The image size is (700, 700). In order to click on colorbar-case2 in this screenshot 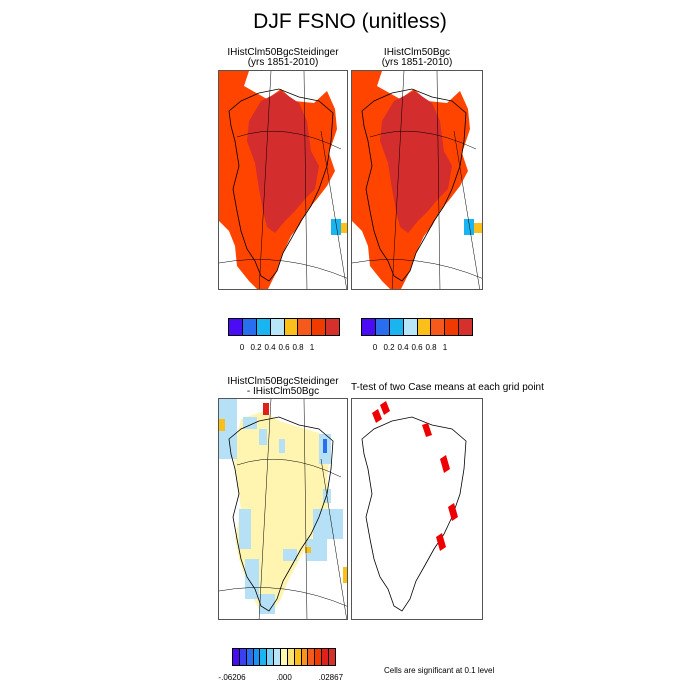, I will do `click(417, 327)`.